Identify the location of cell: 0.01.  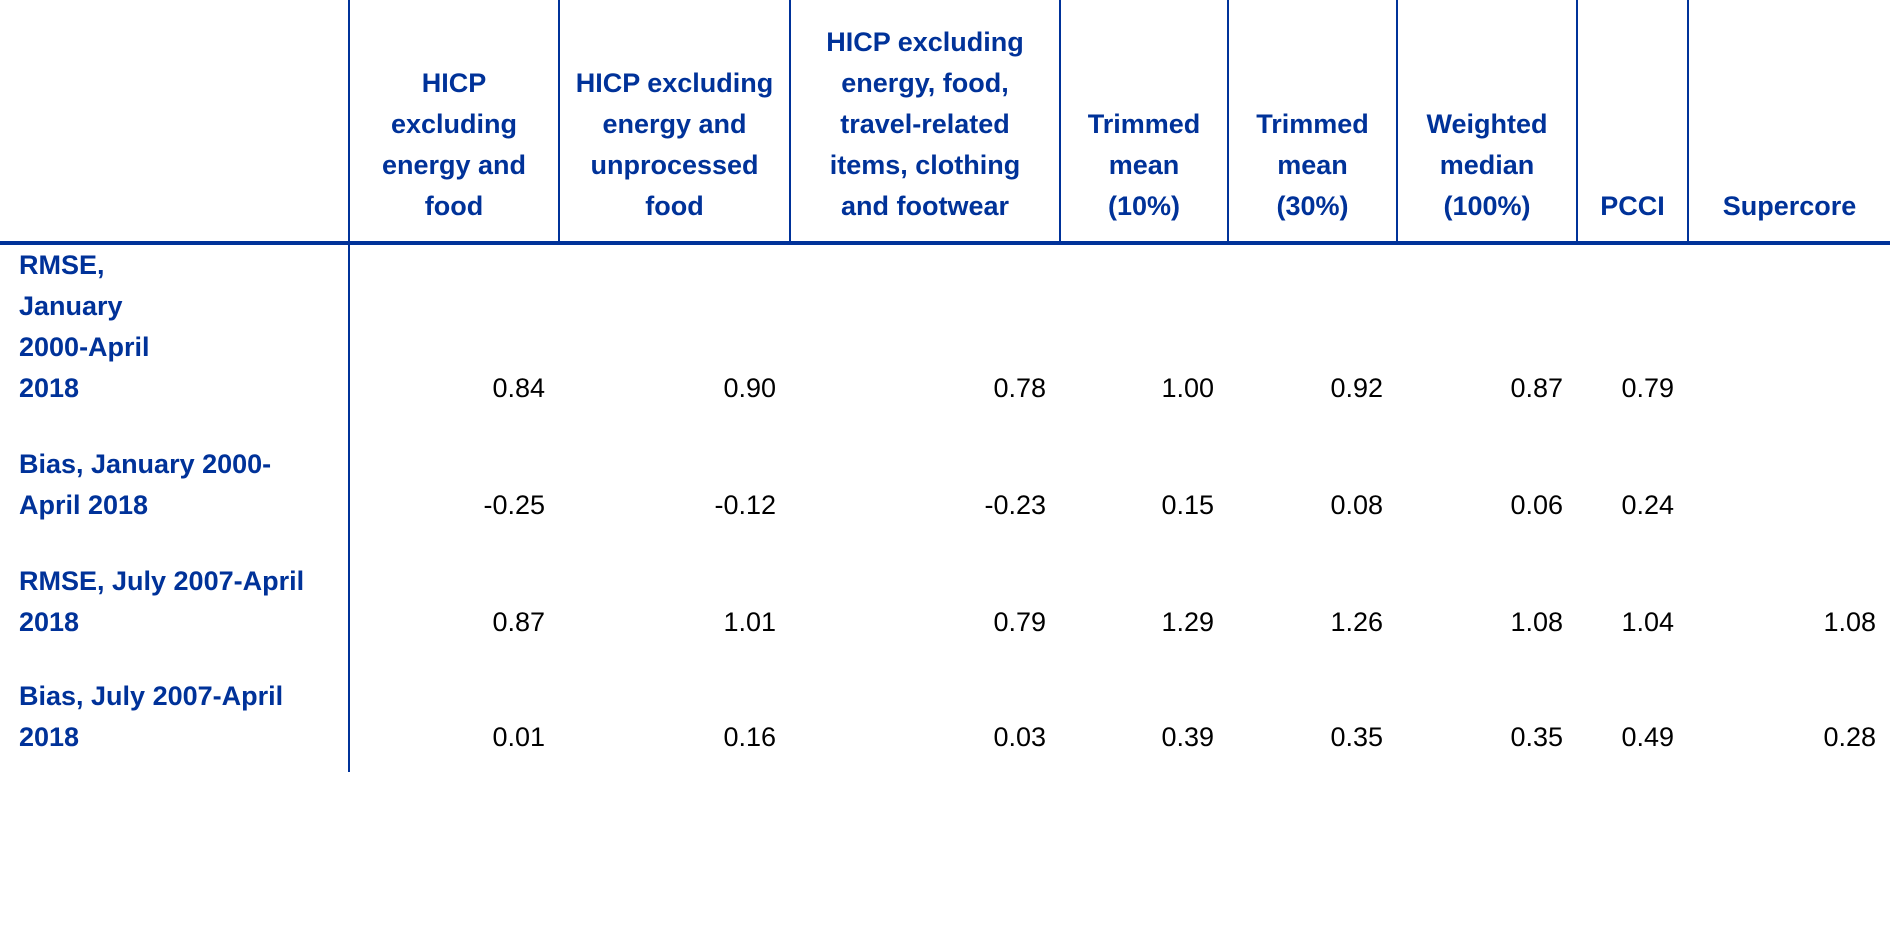
(453, 707).